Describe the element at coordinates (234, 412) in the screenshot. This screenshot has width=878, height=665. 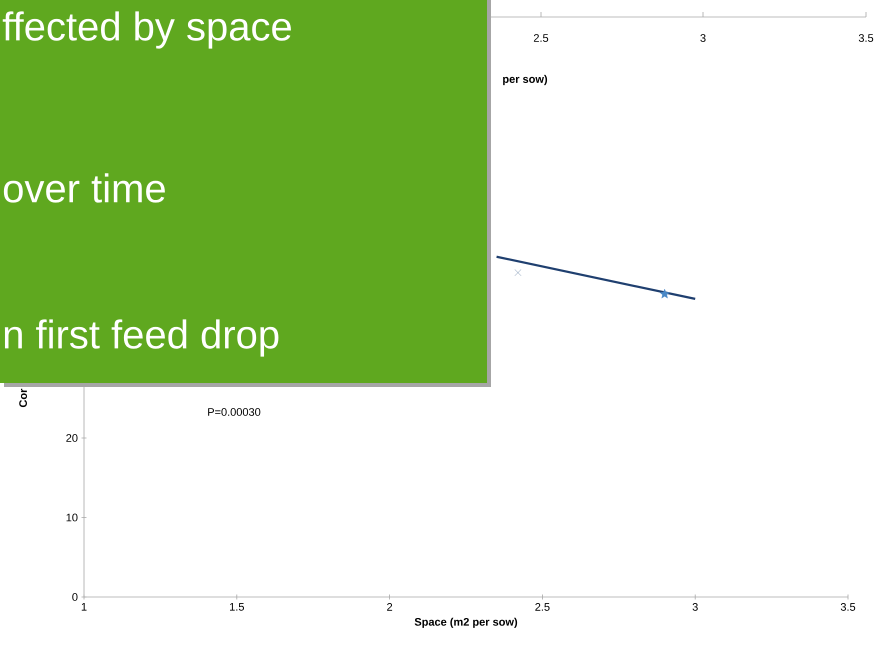
I see `annotation: P=0.00030` at that location.